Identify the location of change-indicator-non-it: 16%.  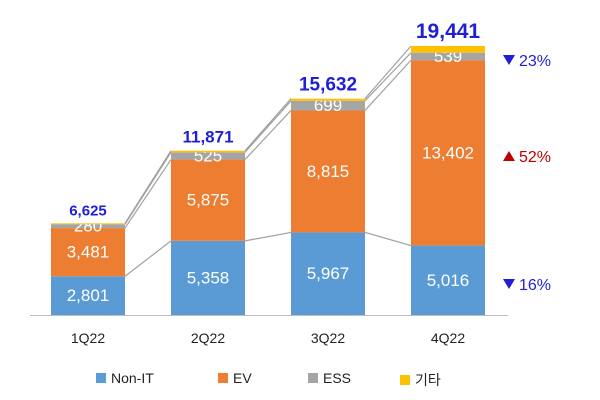
(527, 285).